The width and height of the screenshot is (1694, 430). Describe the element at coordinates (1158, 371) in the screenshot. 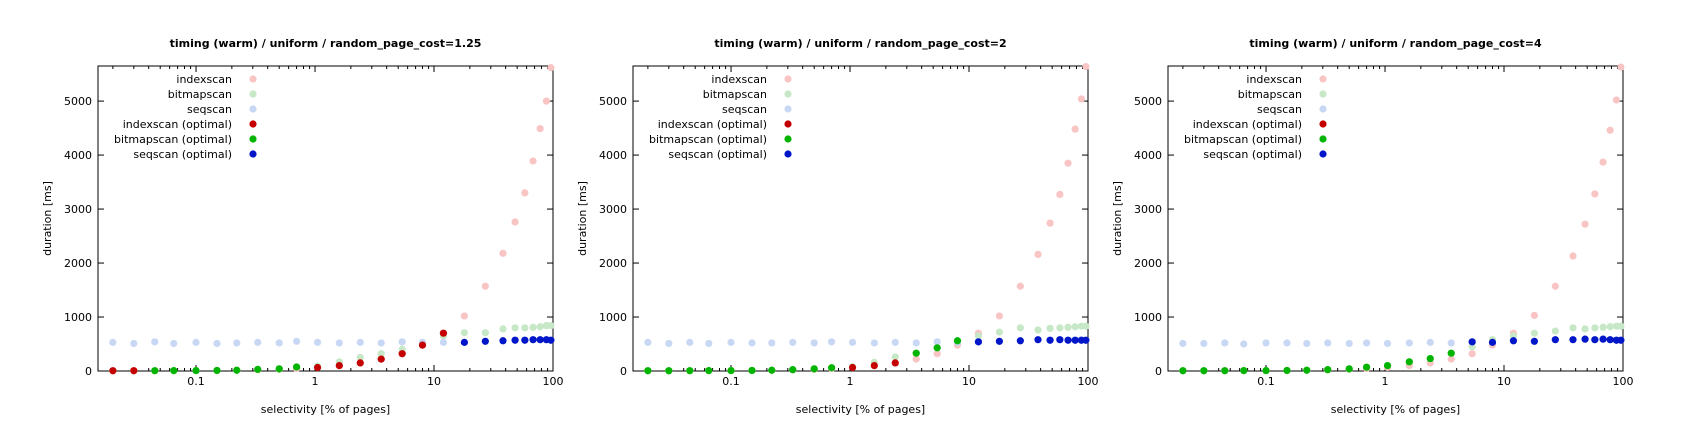

I see `y-tick-label: 0` at that location.